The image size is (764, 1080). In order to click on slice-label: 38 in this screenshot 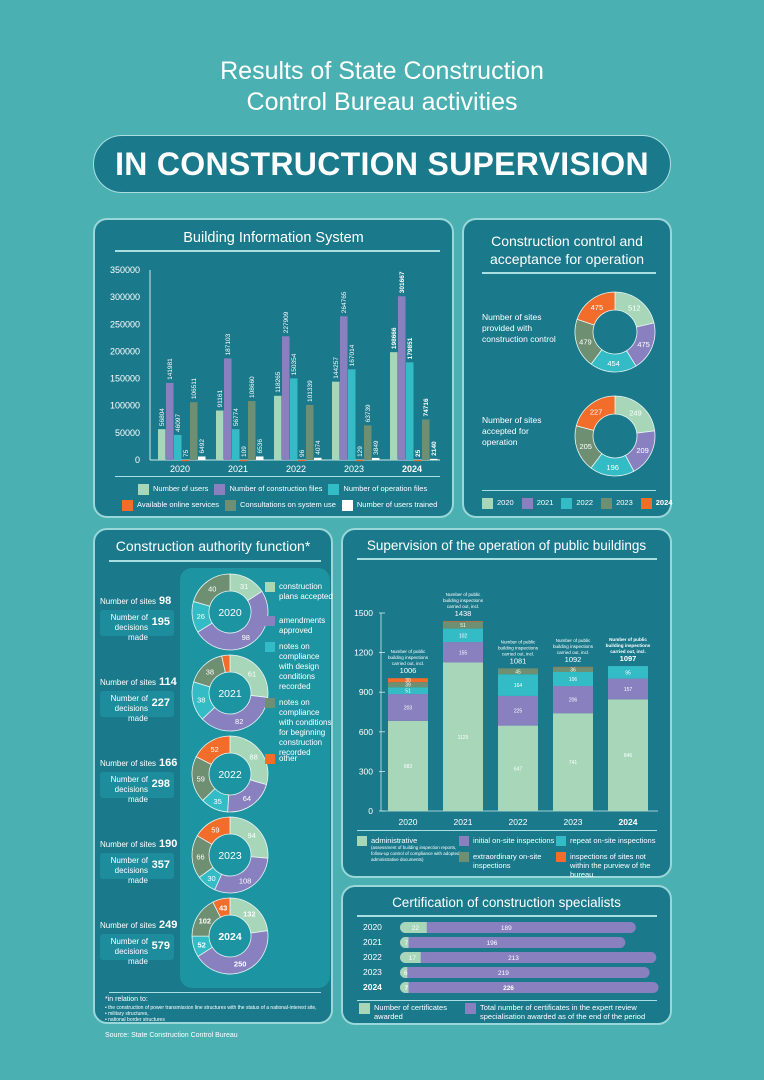, I will do `click(201, 700)`.